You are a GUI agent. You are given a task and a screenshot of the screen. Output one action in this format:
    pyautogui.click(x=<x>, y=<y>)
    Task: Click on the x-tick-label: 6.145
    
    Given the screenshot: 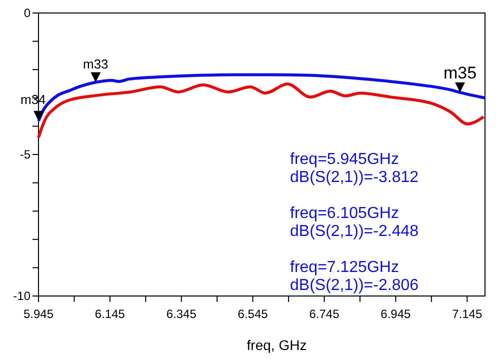 What is the action you would take?
    pyautogui.click(x=110, y=314)
    